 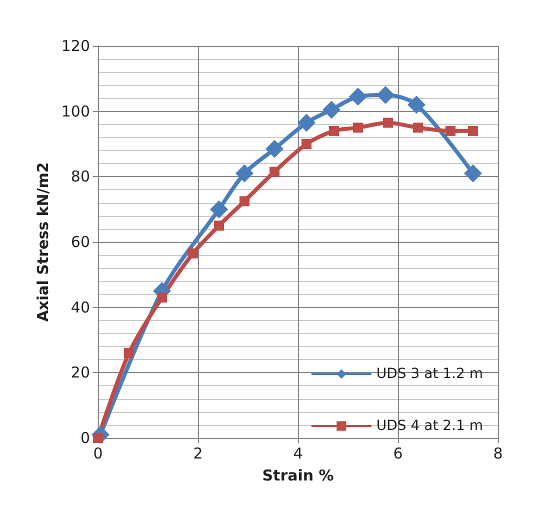 I want to click on legend-label: UDS 4 at 2.1 m, so click(x=429, y=426).